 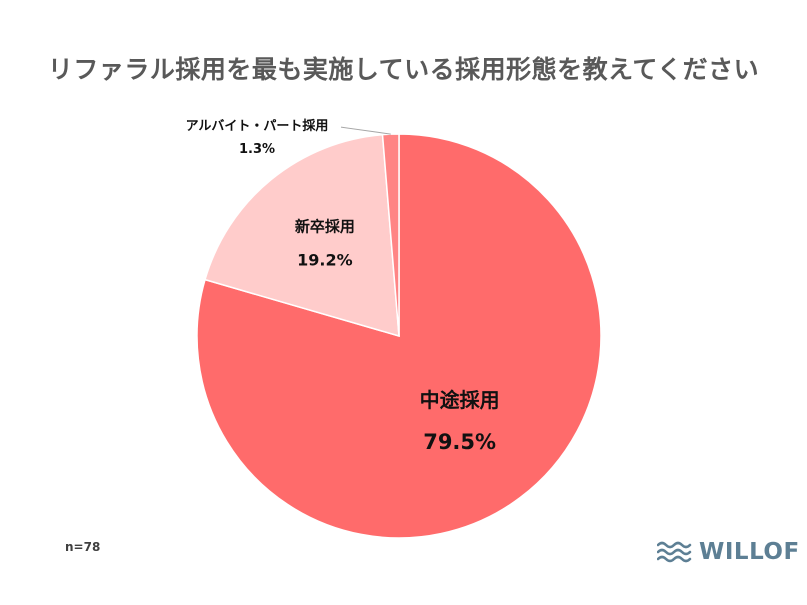 I want to click on slice-category-label: アルバイト・パート採用, so click(x=257, y=126).